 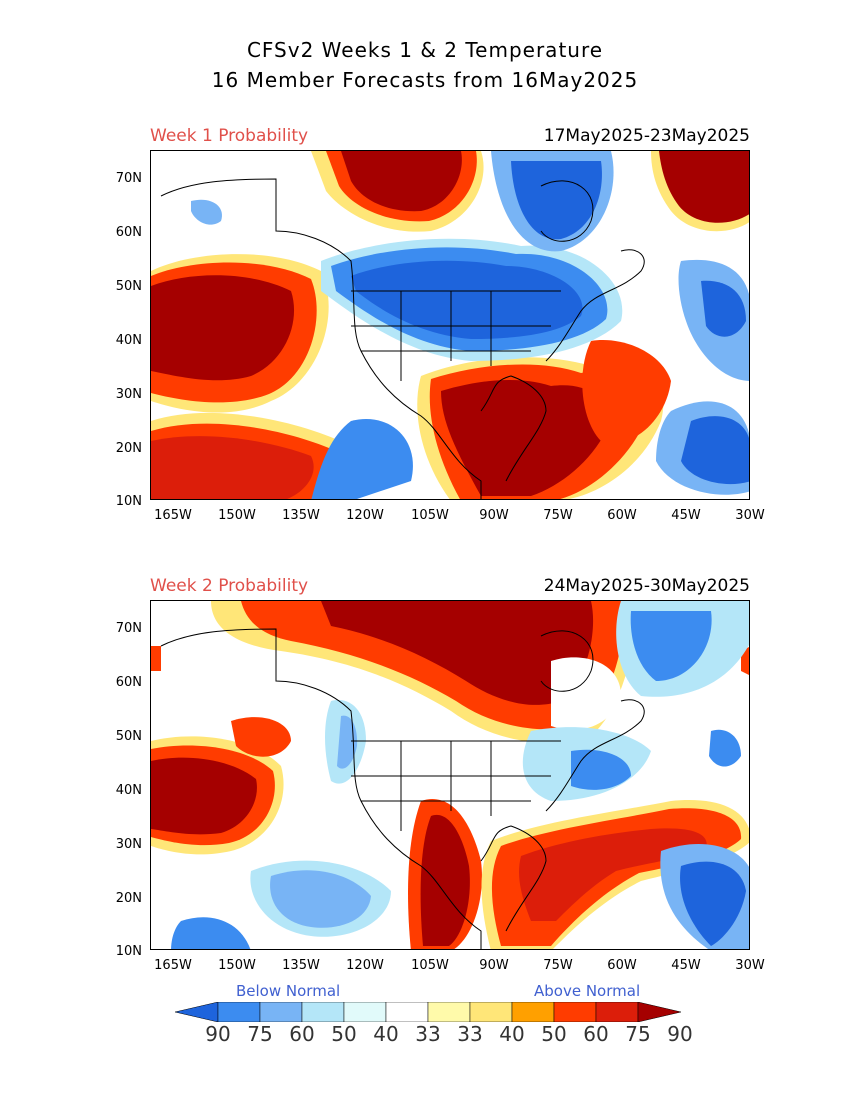 I want to click on week1-lon-label: 90W, so click(x=494, y=515).